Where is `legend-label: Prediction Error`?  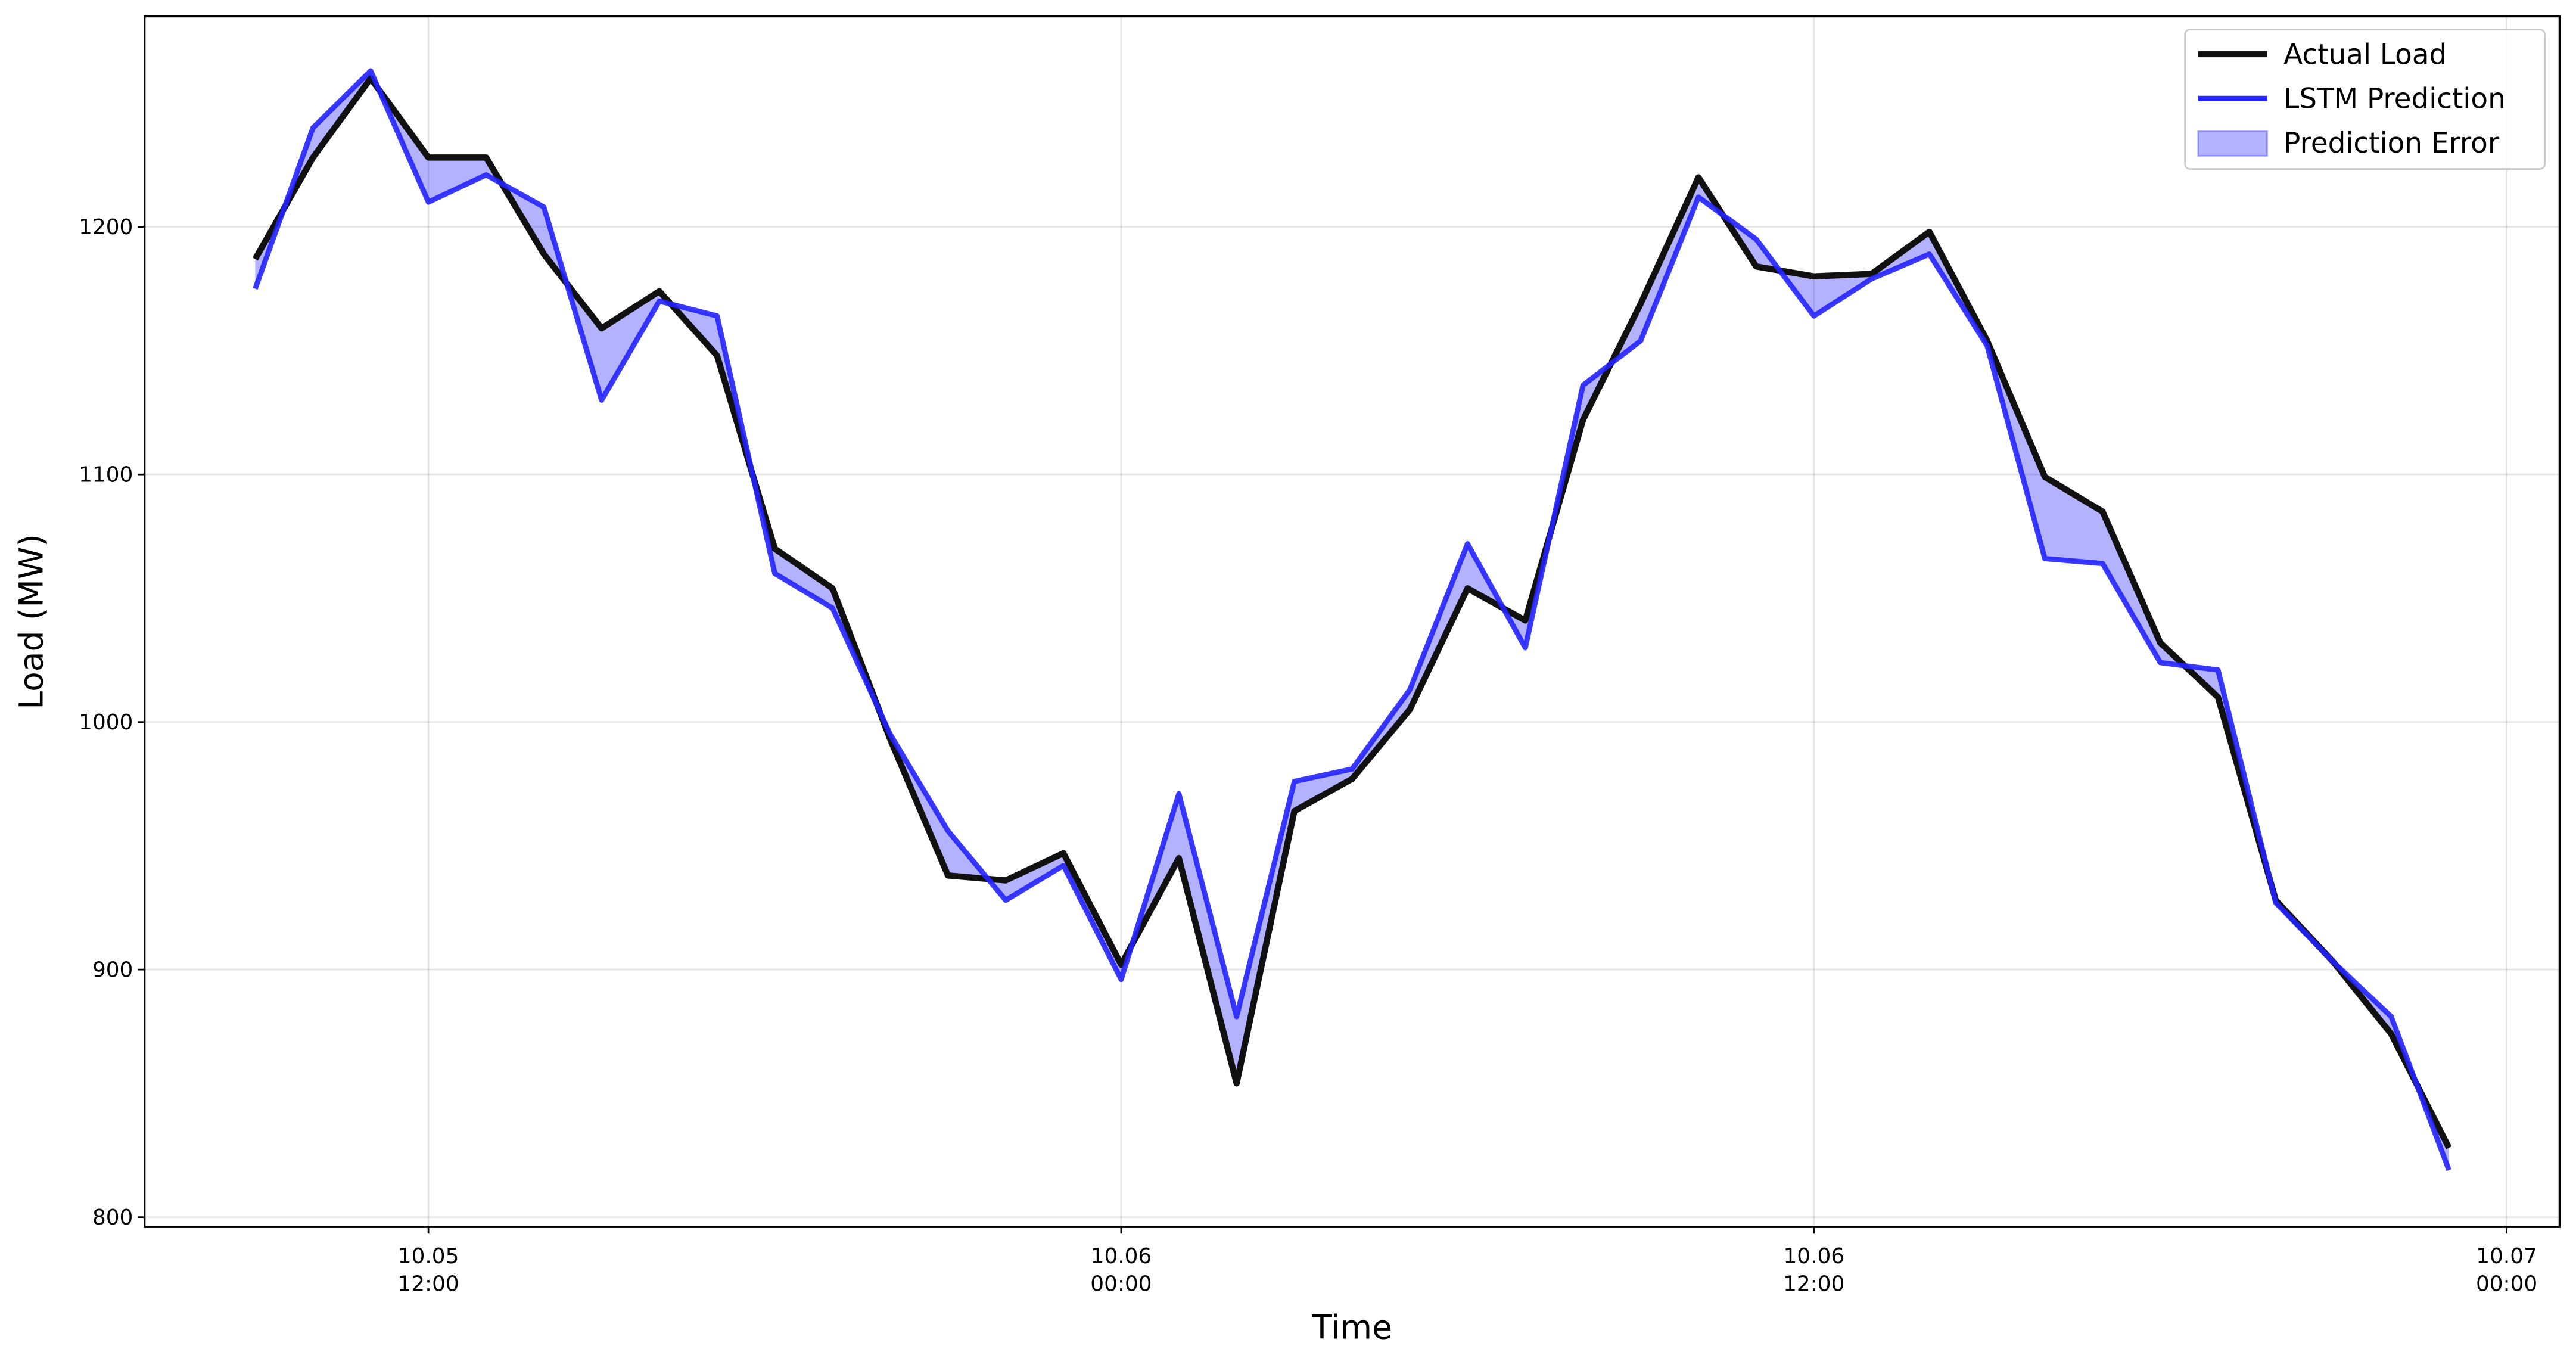 legend-label: Prediction Error is located at coordinates (2391, 144).